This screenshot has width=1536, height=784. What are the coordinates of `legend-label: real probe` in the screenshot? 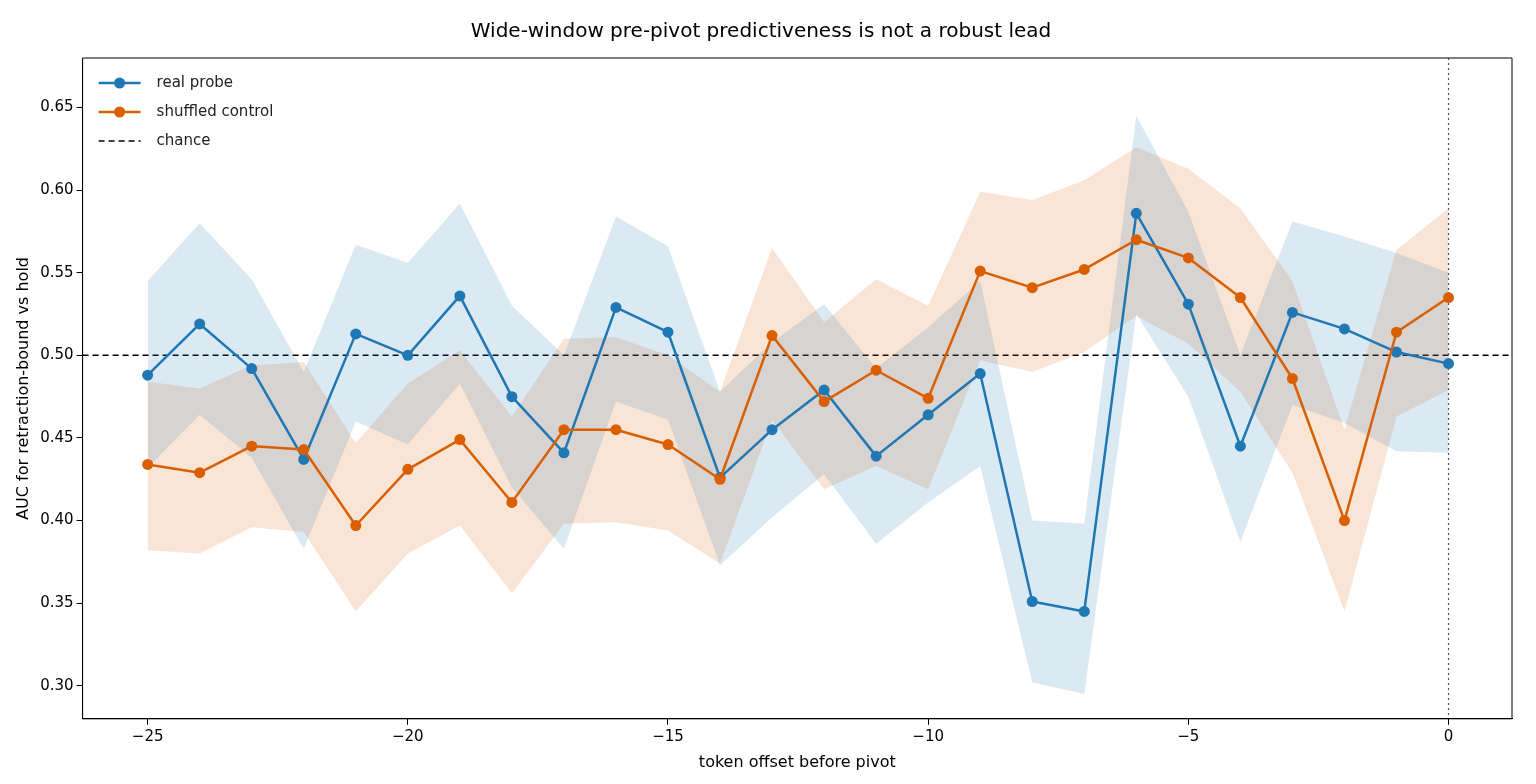 It's located at (195, 81).